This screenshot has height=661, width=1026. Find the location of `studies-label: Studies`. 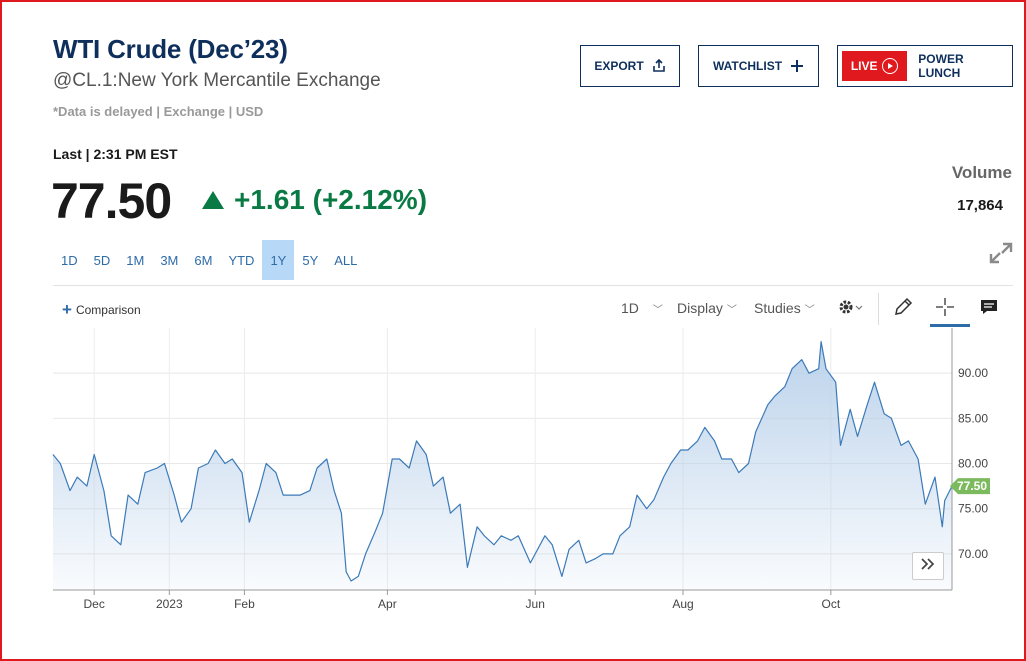

studies-label: Studies is located at coordinates (777, 308).